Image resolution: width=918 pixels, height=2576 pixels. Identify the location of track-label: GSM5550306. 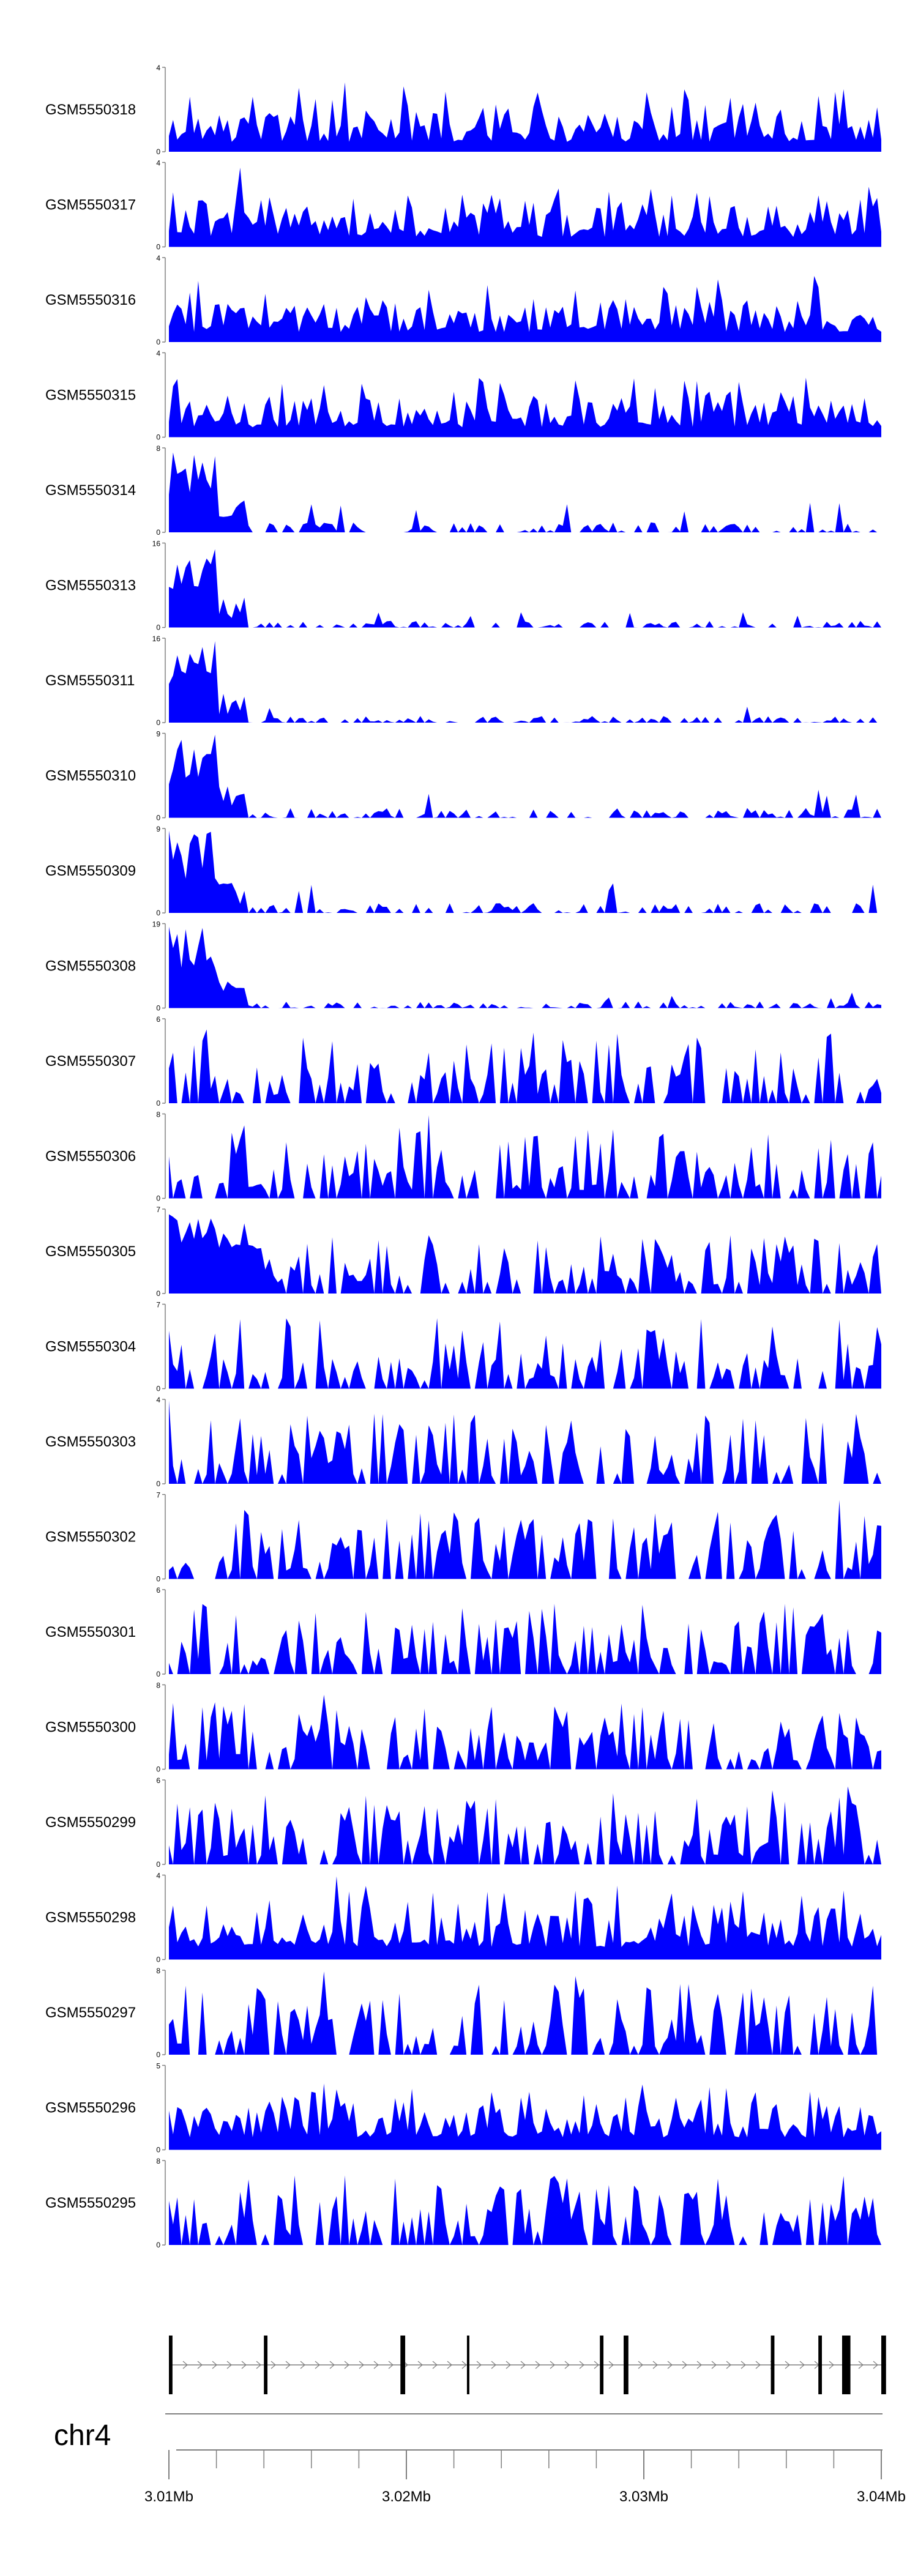
(90, 1156).